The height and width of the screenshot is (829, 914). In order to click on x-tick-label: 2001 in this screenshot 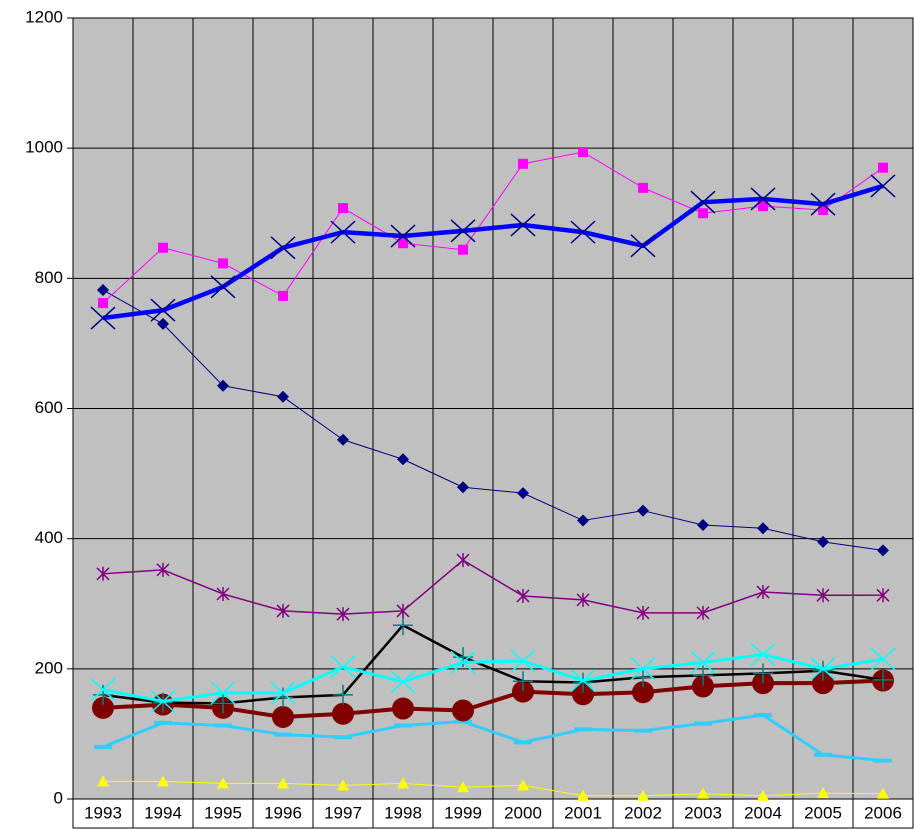, I will do `click(583, 812)`.